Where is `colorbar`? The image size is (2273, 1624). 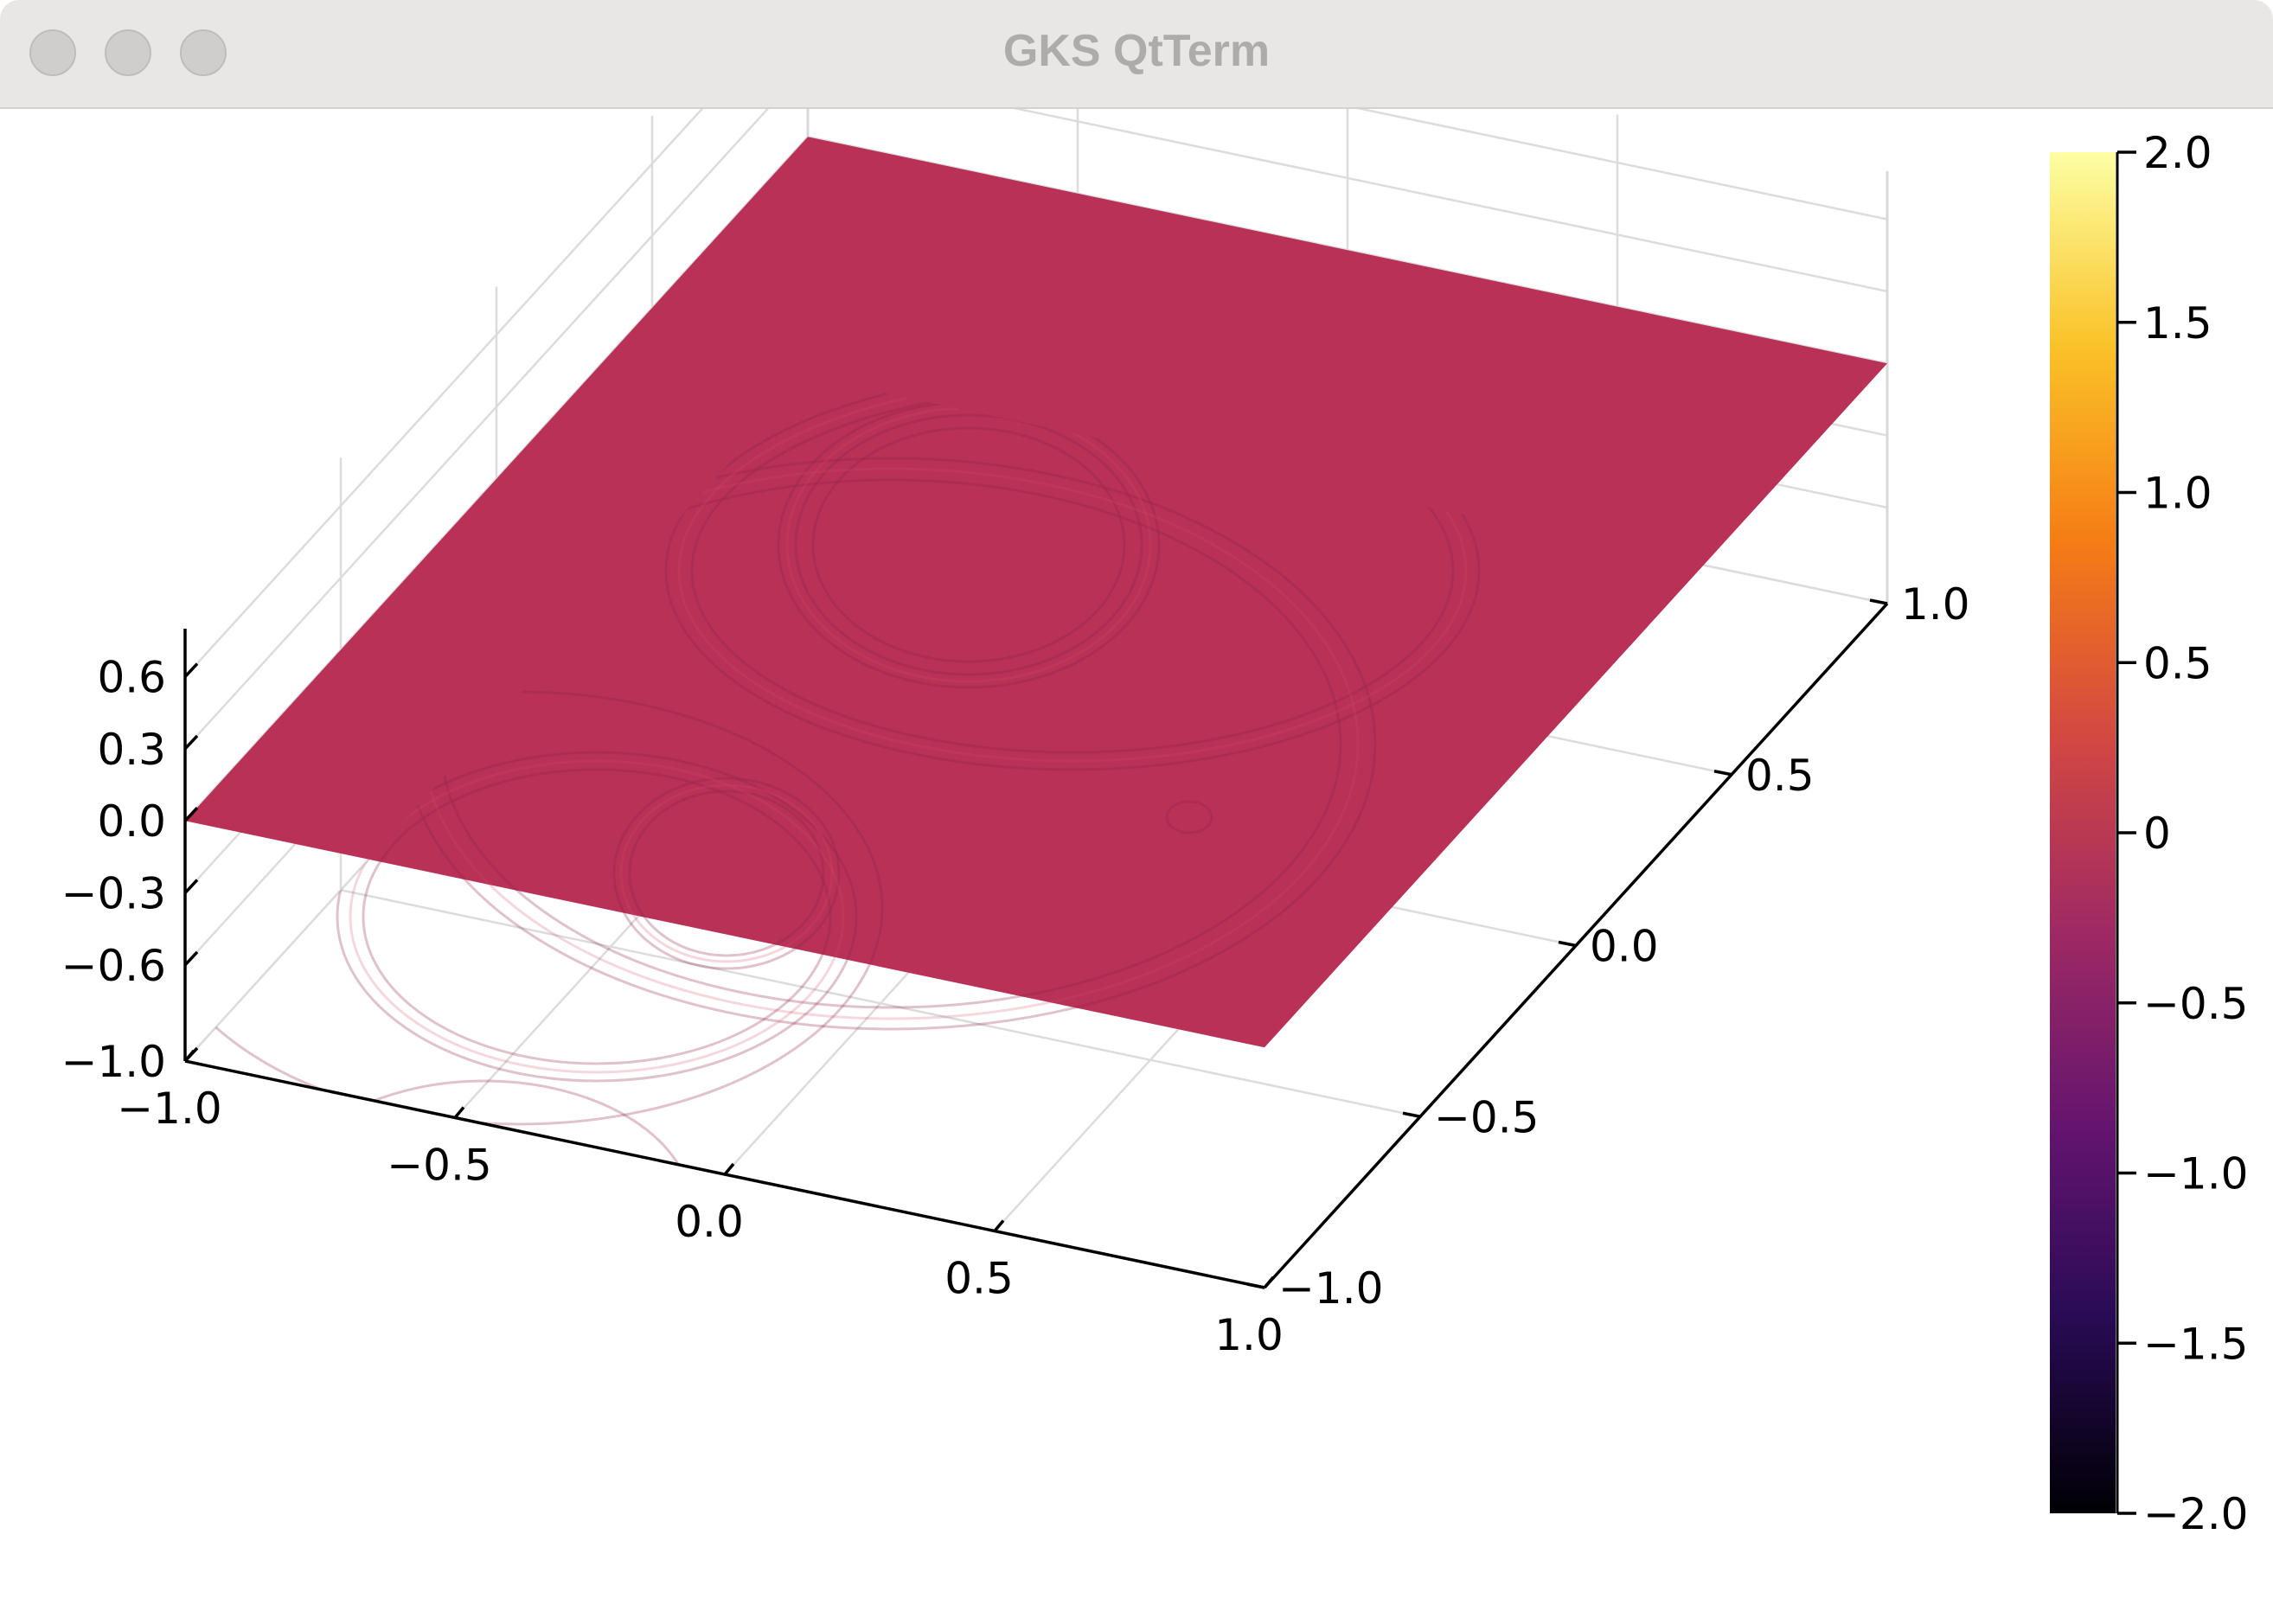 colorbar is located at coordinates (2083, 832).